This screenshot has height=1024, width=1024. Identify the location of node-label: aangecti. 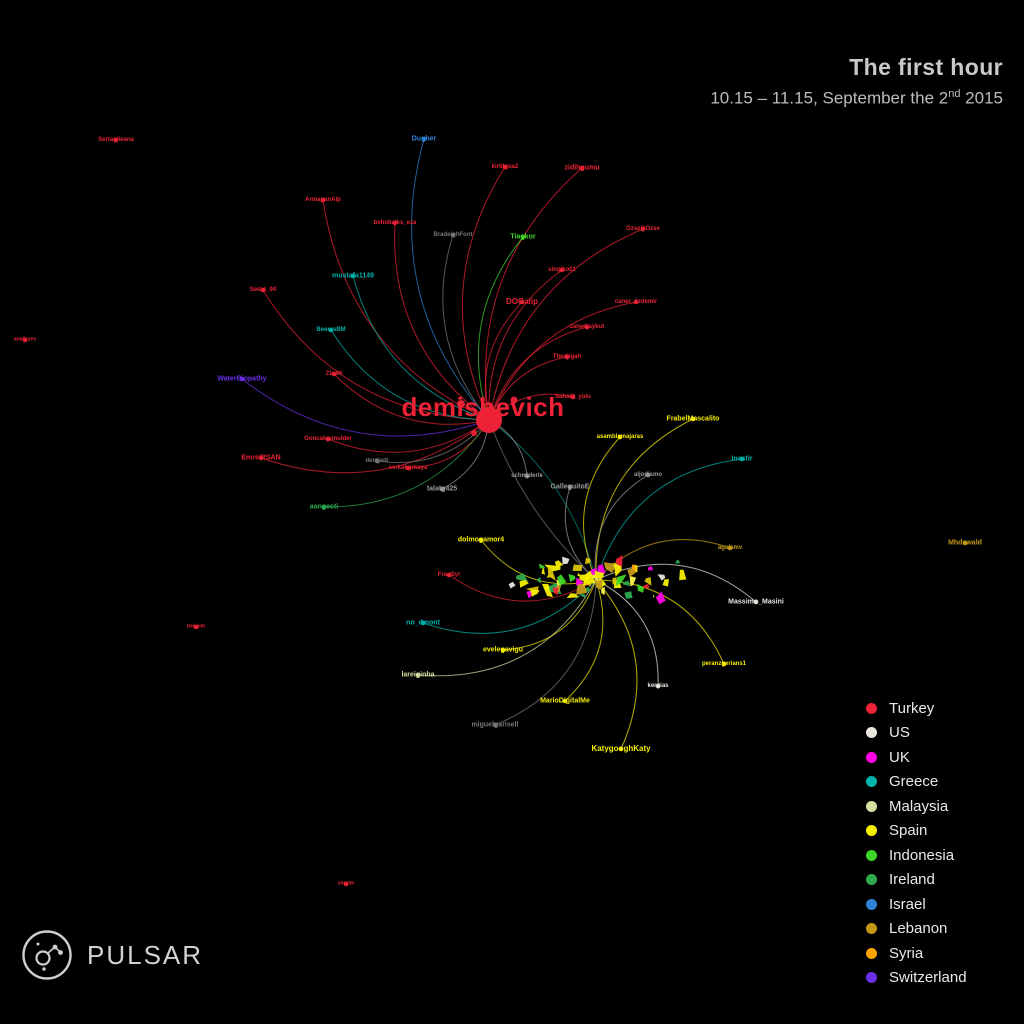
(324, 507).